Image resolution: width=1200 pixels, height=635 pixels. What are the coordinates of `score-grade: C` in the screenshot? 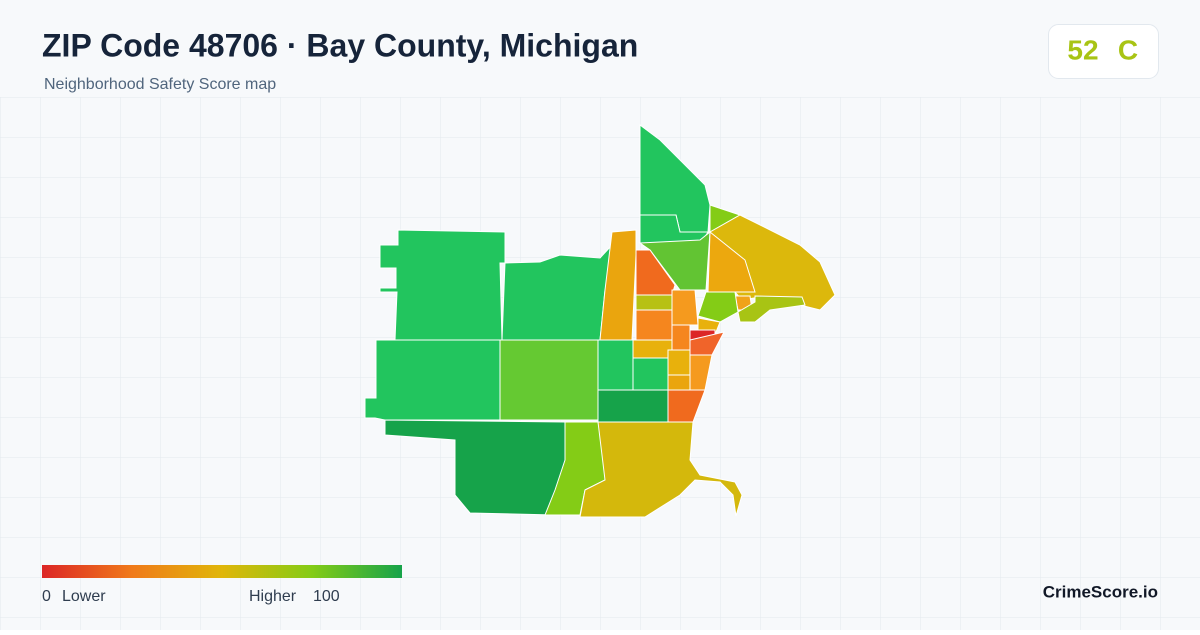 It's located at (1128, 49).